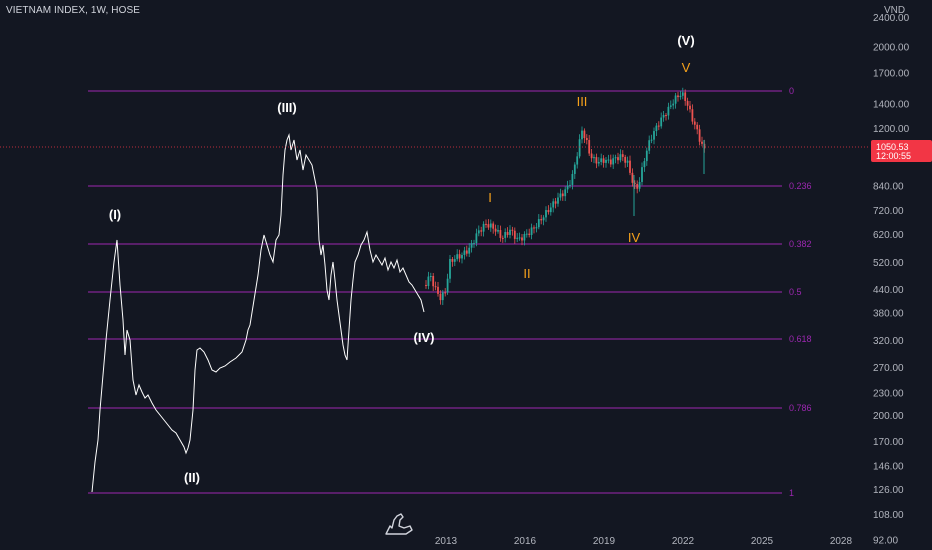  I want to click on time-tick: 2013, so click(446, 541).